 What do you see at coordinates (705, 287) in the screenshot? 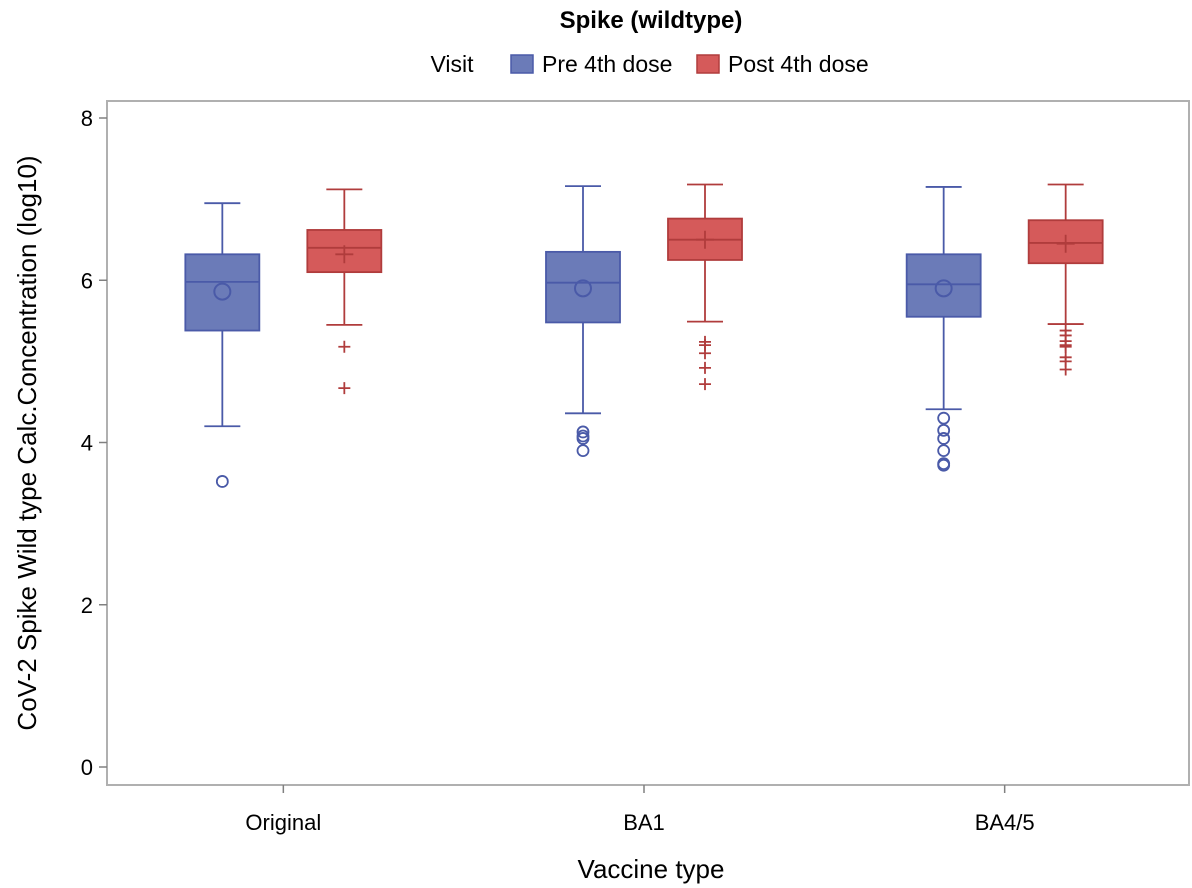
I see `box-group-post-4th-dose-ba1` at bounding box center [705, 287].